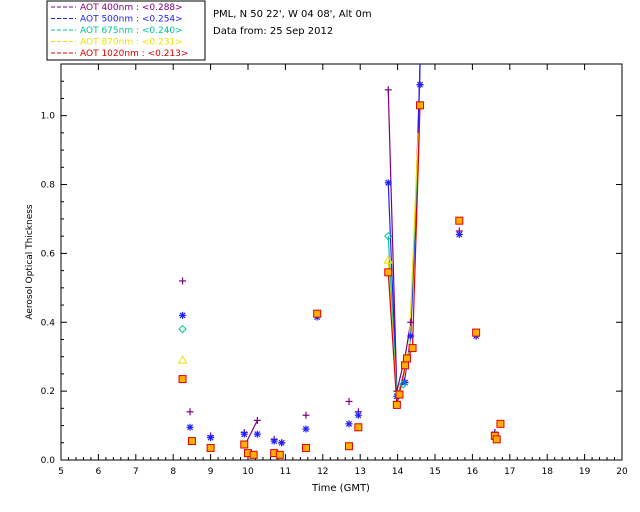  Describe the element at coordinates (48, 392) in the screenshot. I see `y-tick-label: 0.2` at that location.